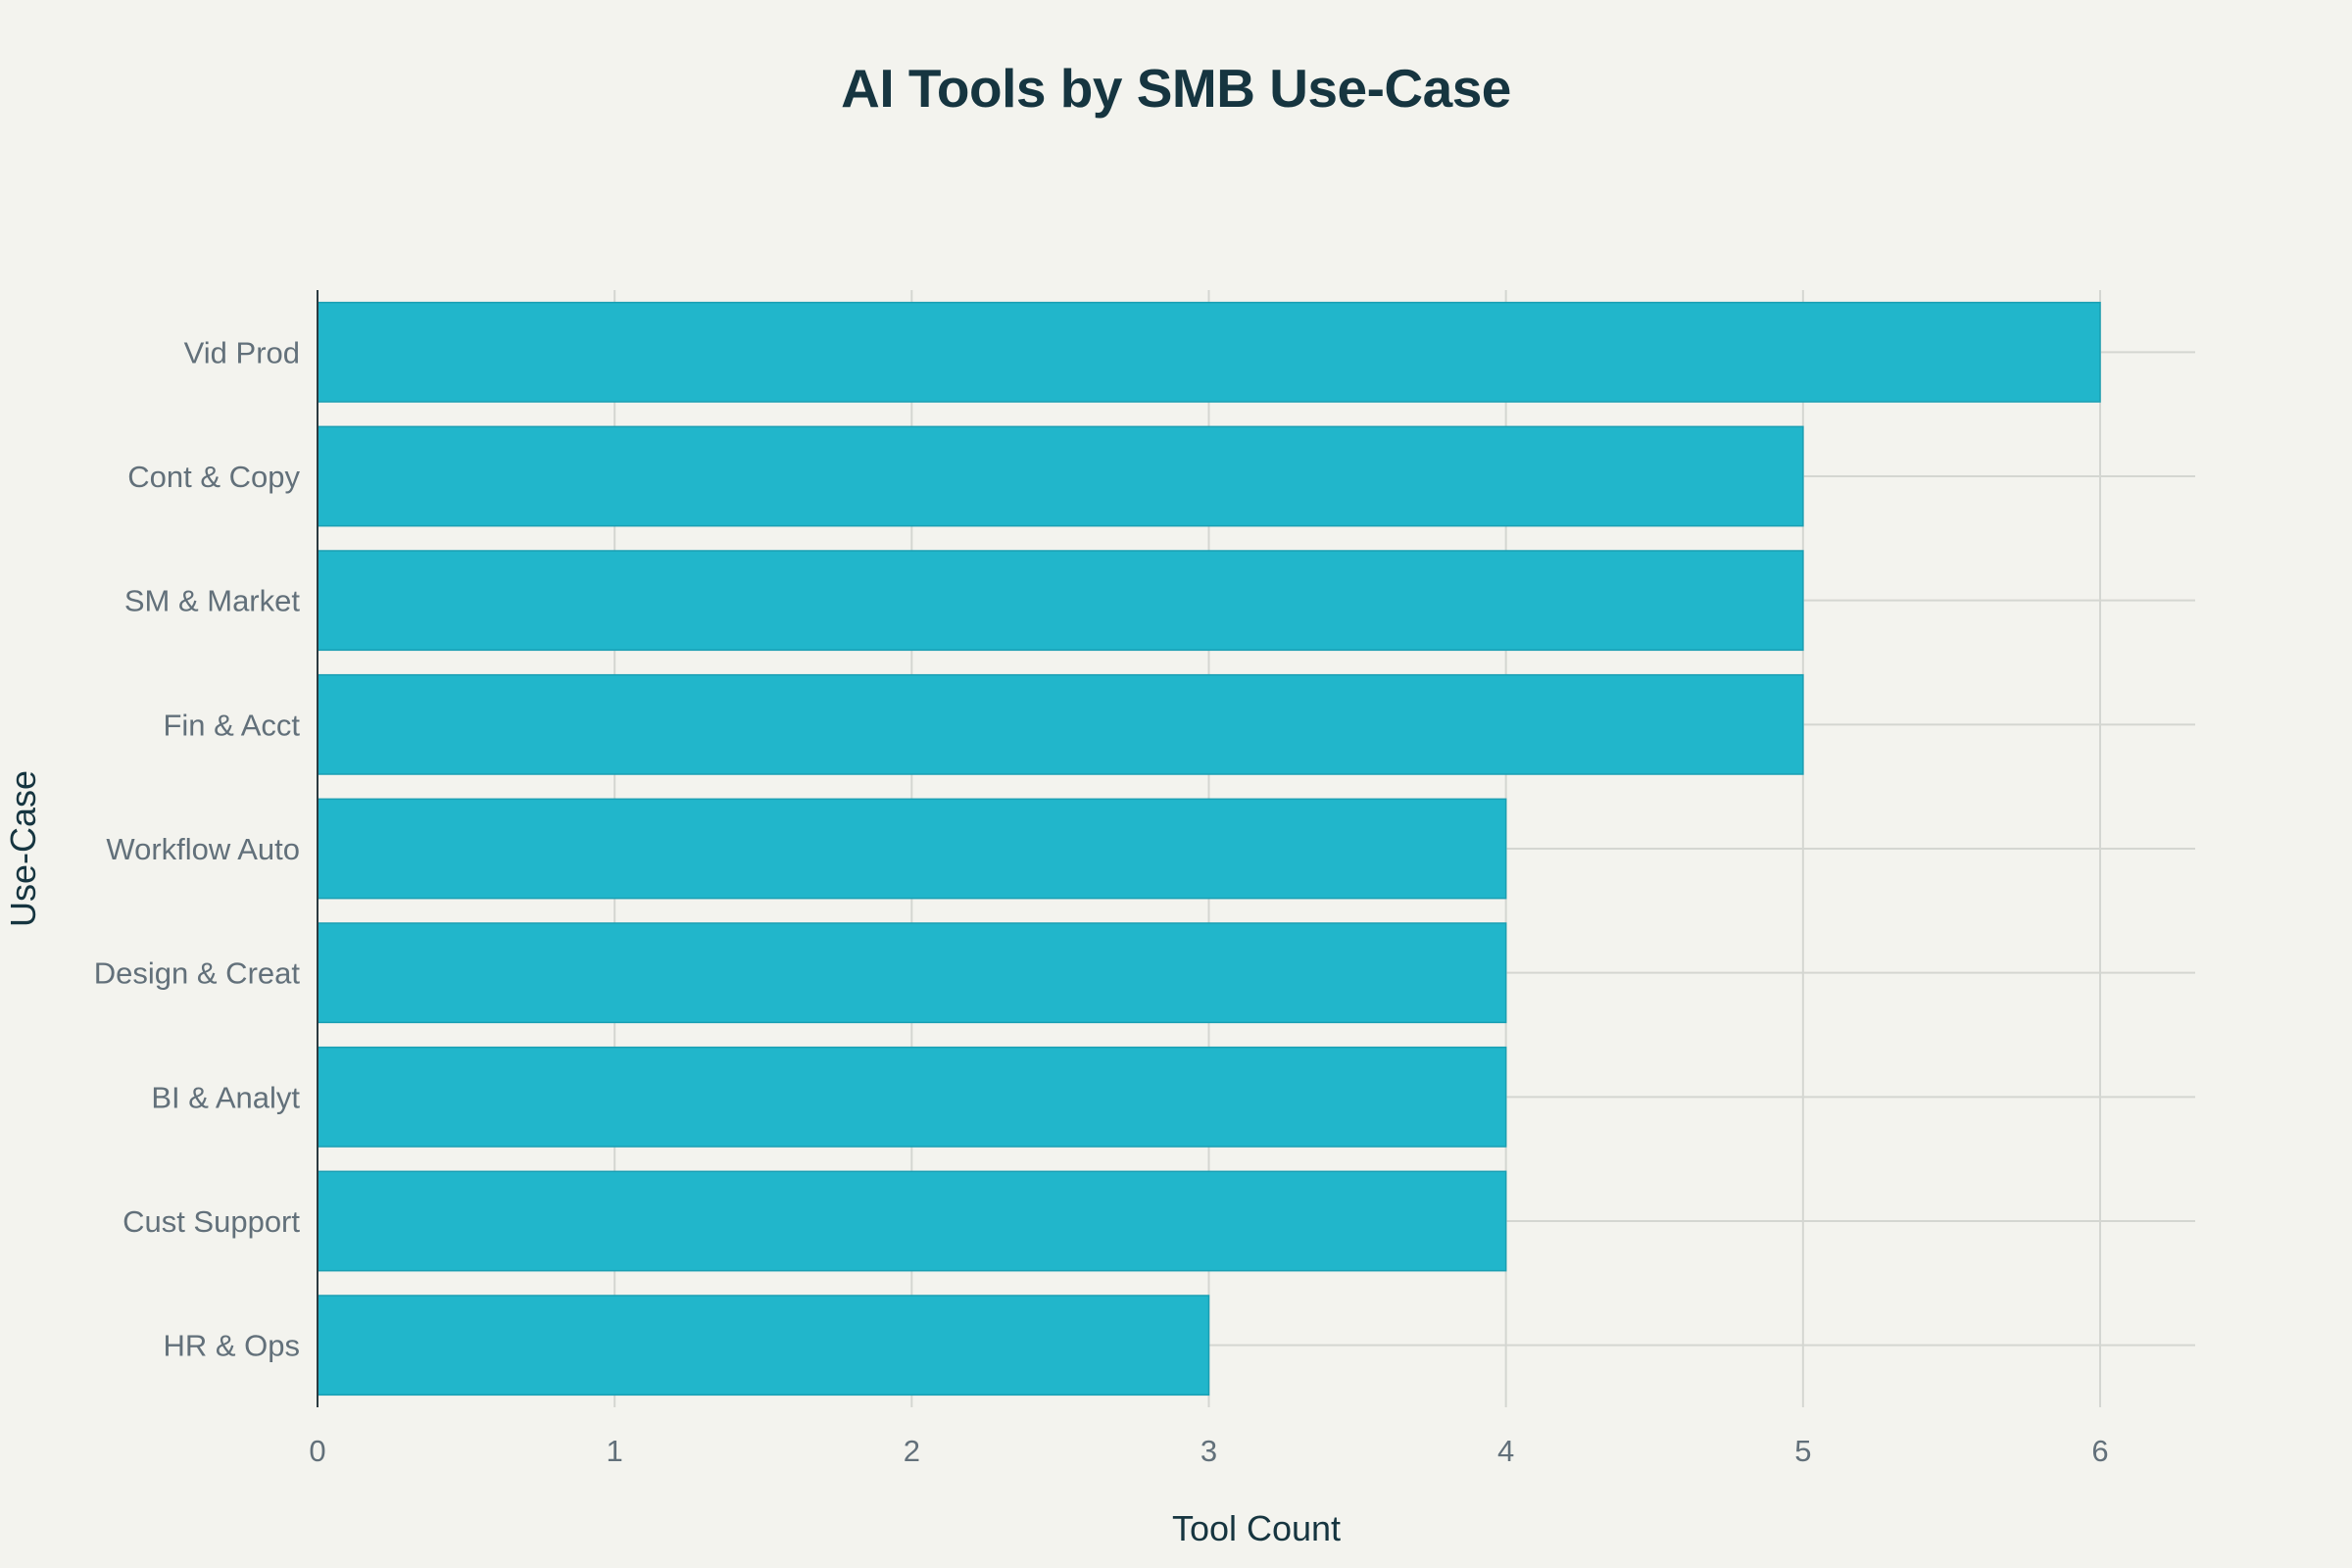  What do you see at coordinates (1208, 1451) in the screenshot?
I see `x-tick-label: 3` at bounding box center [1208, 1451].